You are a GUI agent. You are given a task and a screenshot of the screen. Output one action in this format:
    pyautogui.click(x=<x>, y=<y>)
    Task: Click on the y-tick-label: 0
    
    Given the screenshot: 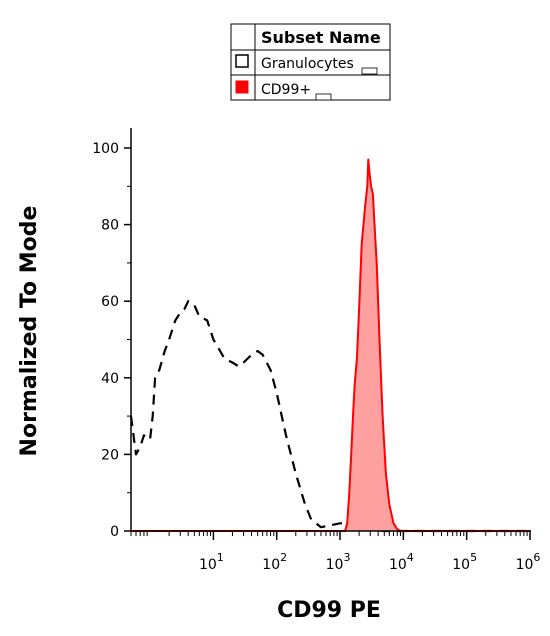 What is the action you would take?
    pyautogui.click(x=114, y=532)
    